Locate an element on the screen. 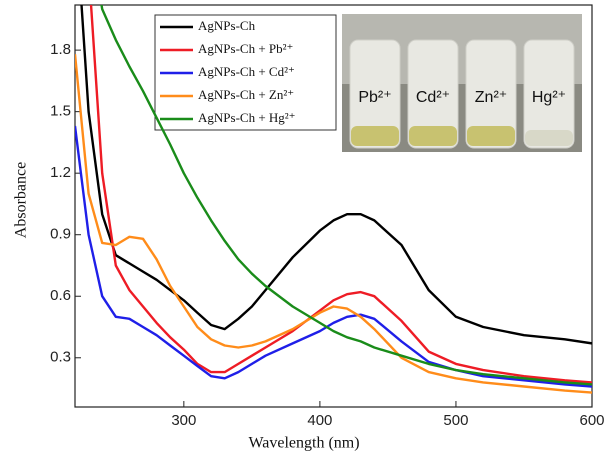  y-tick-label: 1.5 is located at coordinates (60, 111).